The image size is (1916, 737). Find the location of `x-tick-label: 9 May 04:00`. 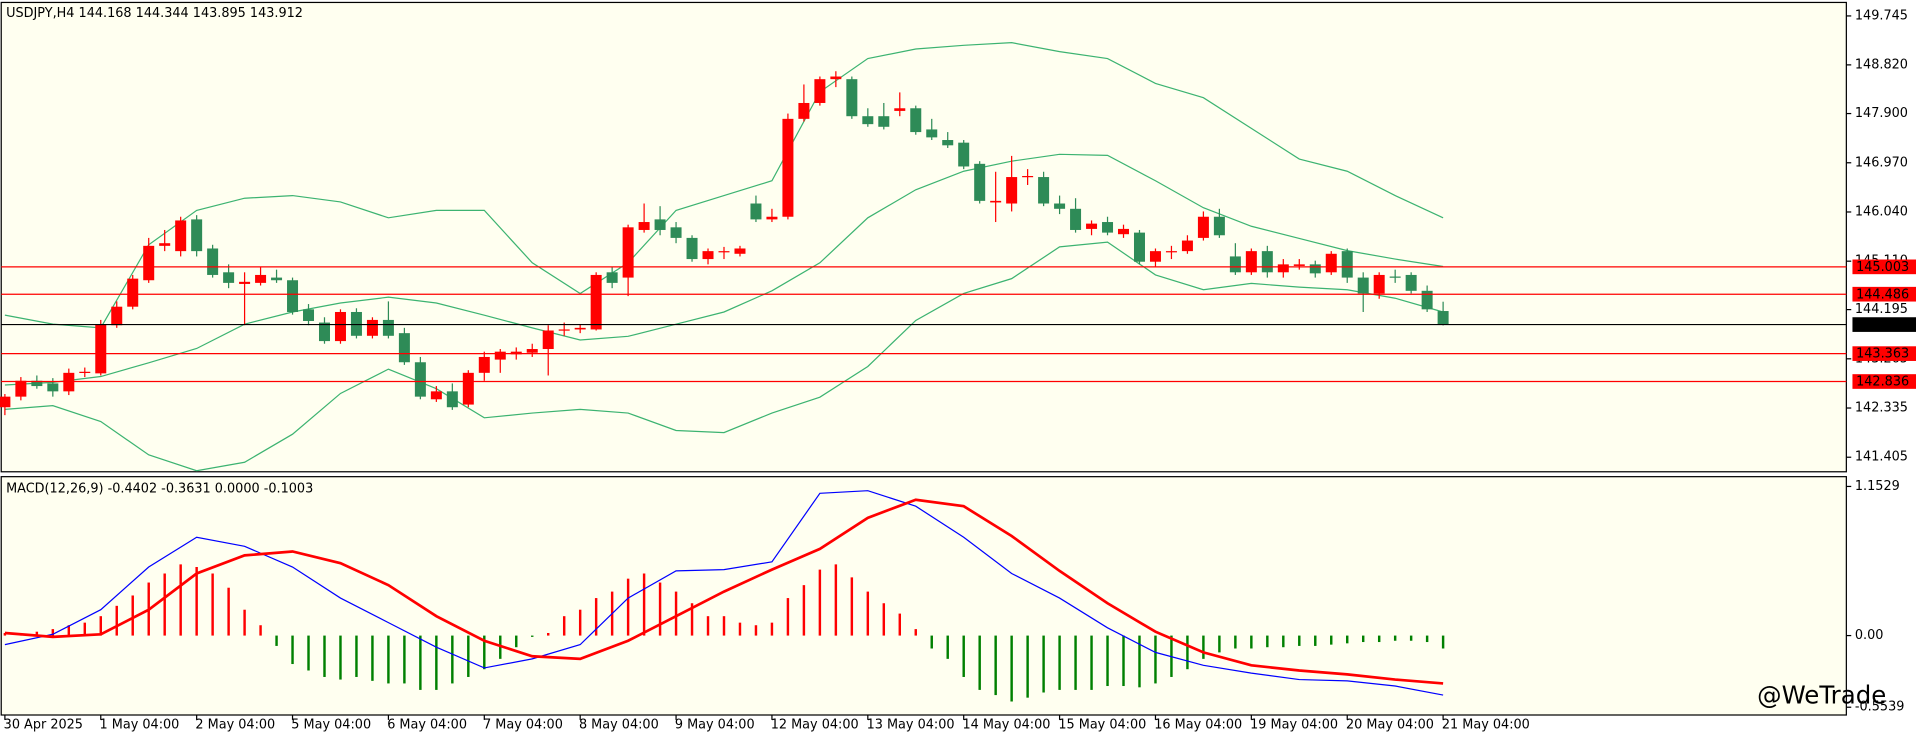

x-tick-label: 9 May 04:00 is located at coordinates (715, 724).